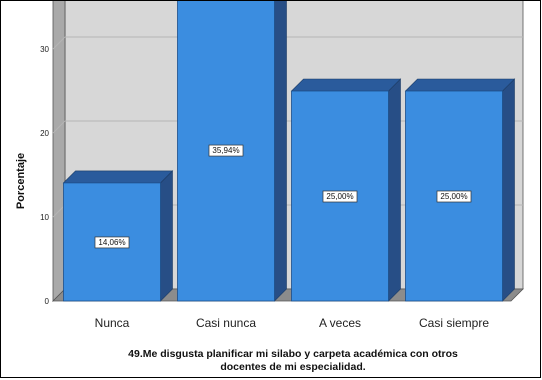  I want to click on bar-casi-siempre: 25,00%, so click(460, 190).